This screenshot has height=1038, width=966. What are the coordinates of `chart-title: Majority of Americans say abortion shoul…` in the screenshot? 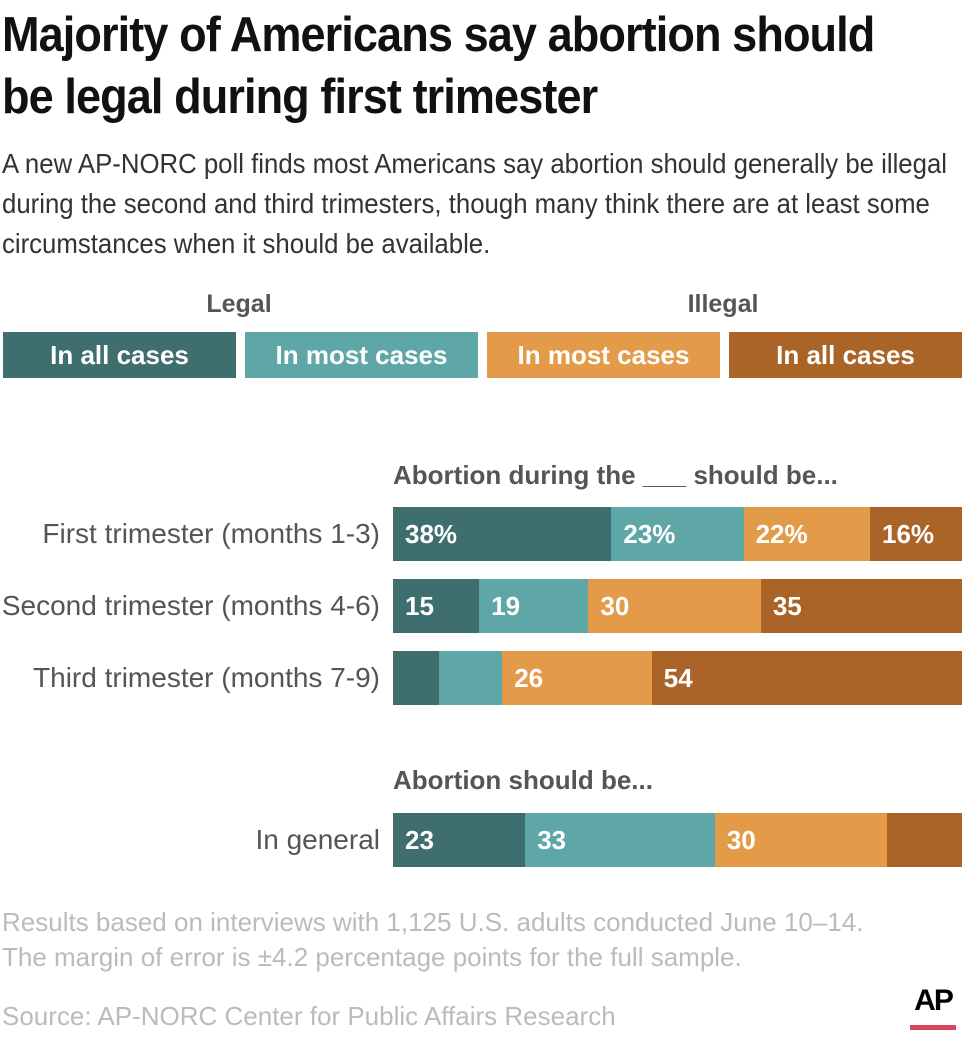 It's located at (438, 66).